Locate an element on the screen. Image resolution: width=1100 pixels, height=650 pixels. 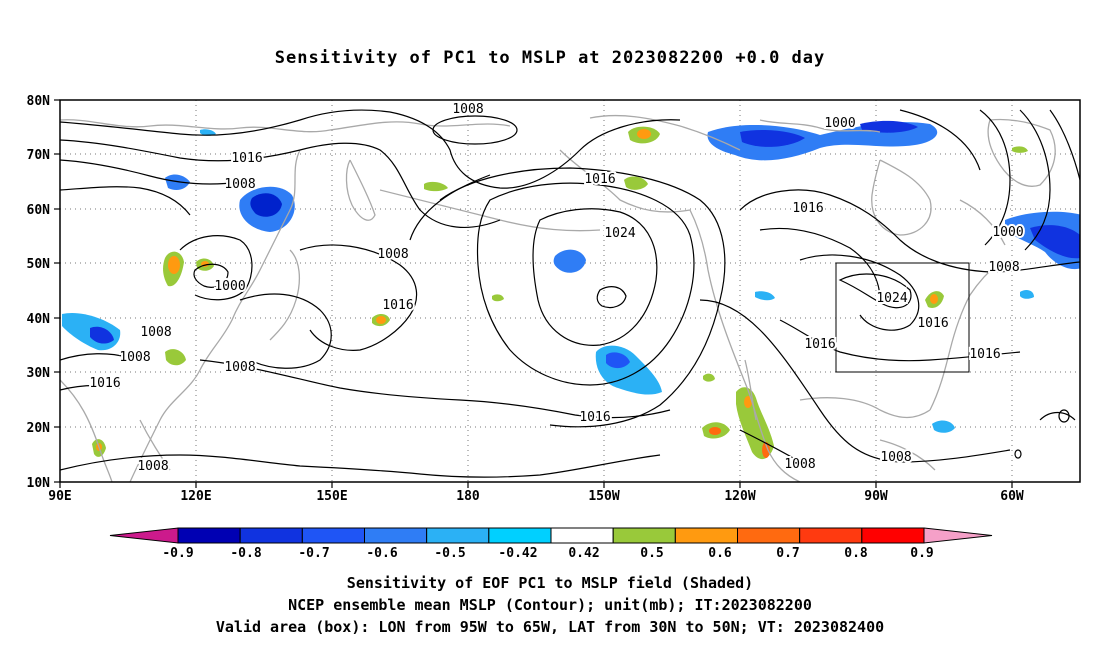
pos-patch-arctic-core is located at coordinates (644, 134).